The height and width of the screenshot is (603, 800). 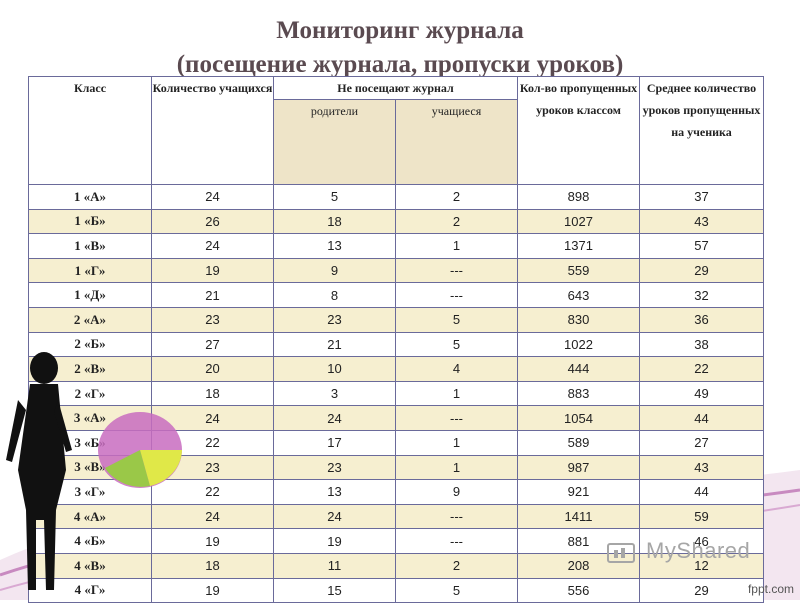 What do you see at coordinates (212, 221) in the screenshot?
I see `cell-count: 26` at bounding box center [212, 221].